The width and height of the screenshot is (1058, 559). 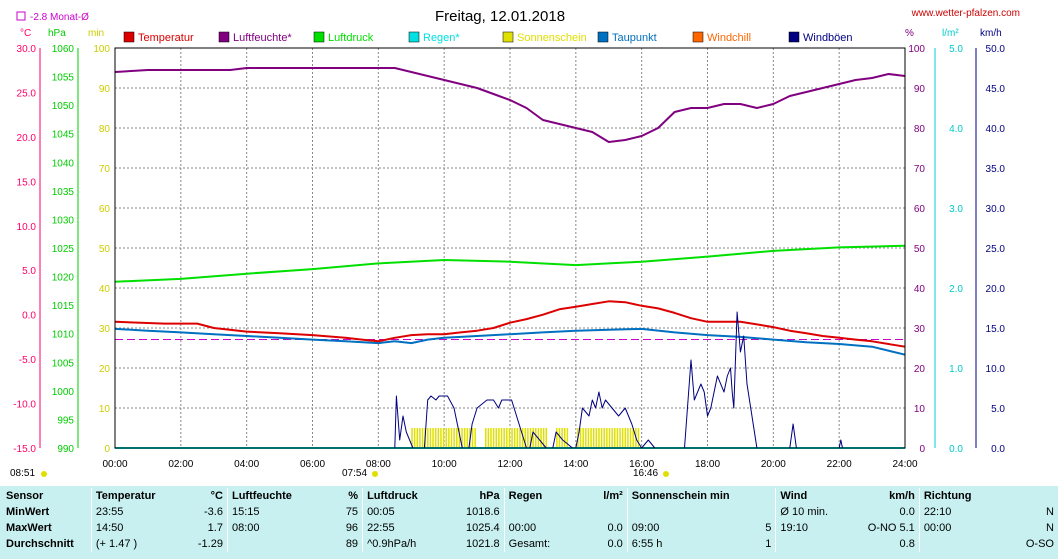 What do you see at coordinates (246, 464) in the screenshot?
I see `time-tick-label: 04:00` at bounding box center [246, 464].